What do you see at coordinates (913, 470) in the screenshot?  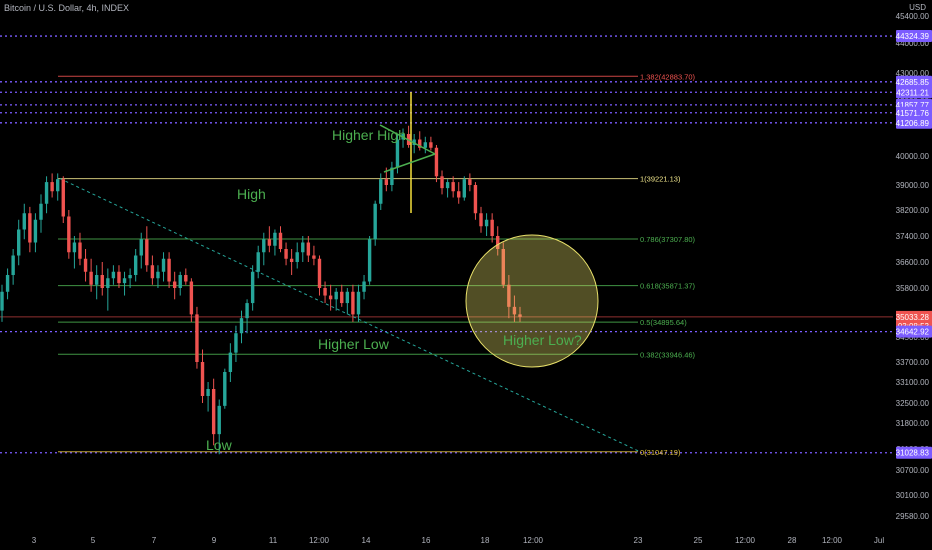 I see `y-tick-label: 30700.00` at bounding box center [913, 470].